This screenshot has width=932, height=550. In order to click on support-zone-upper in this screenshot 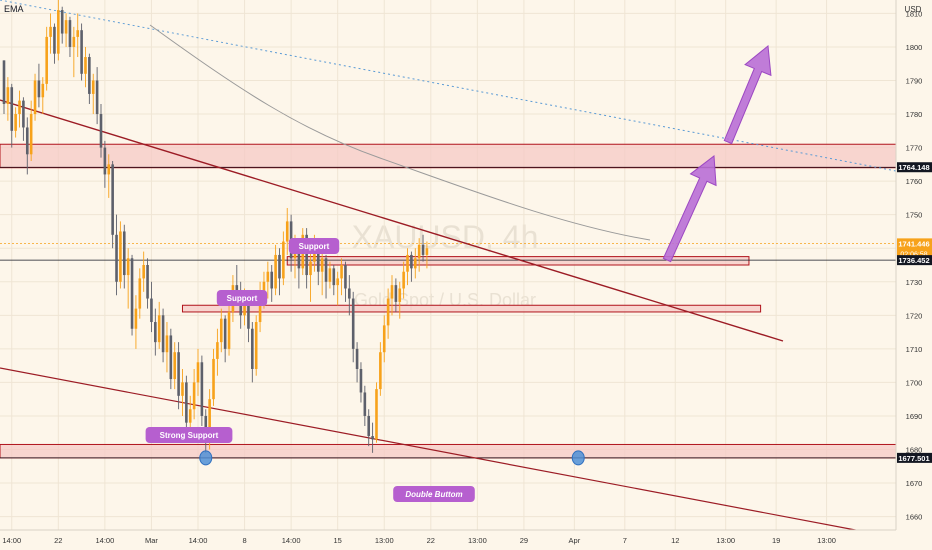, I will do `click(518, 261)`.